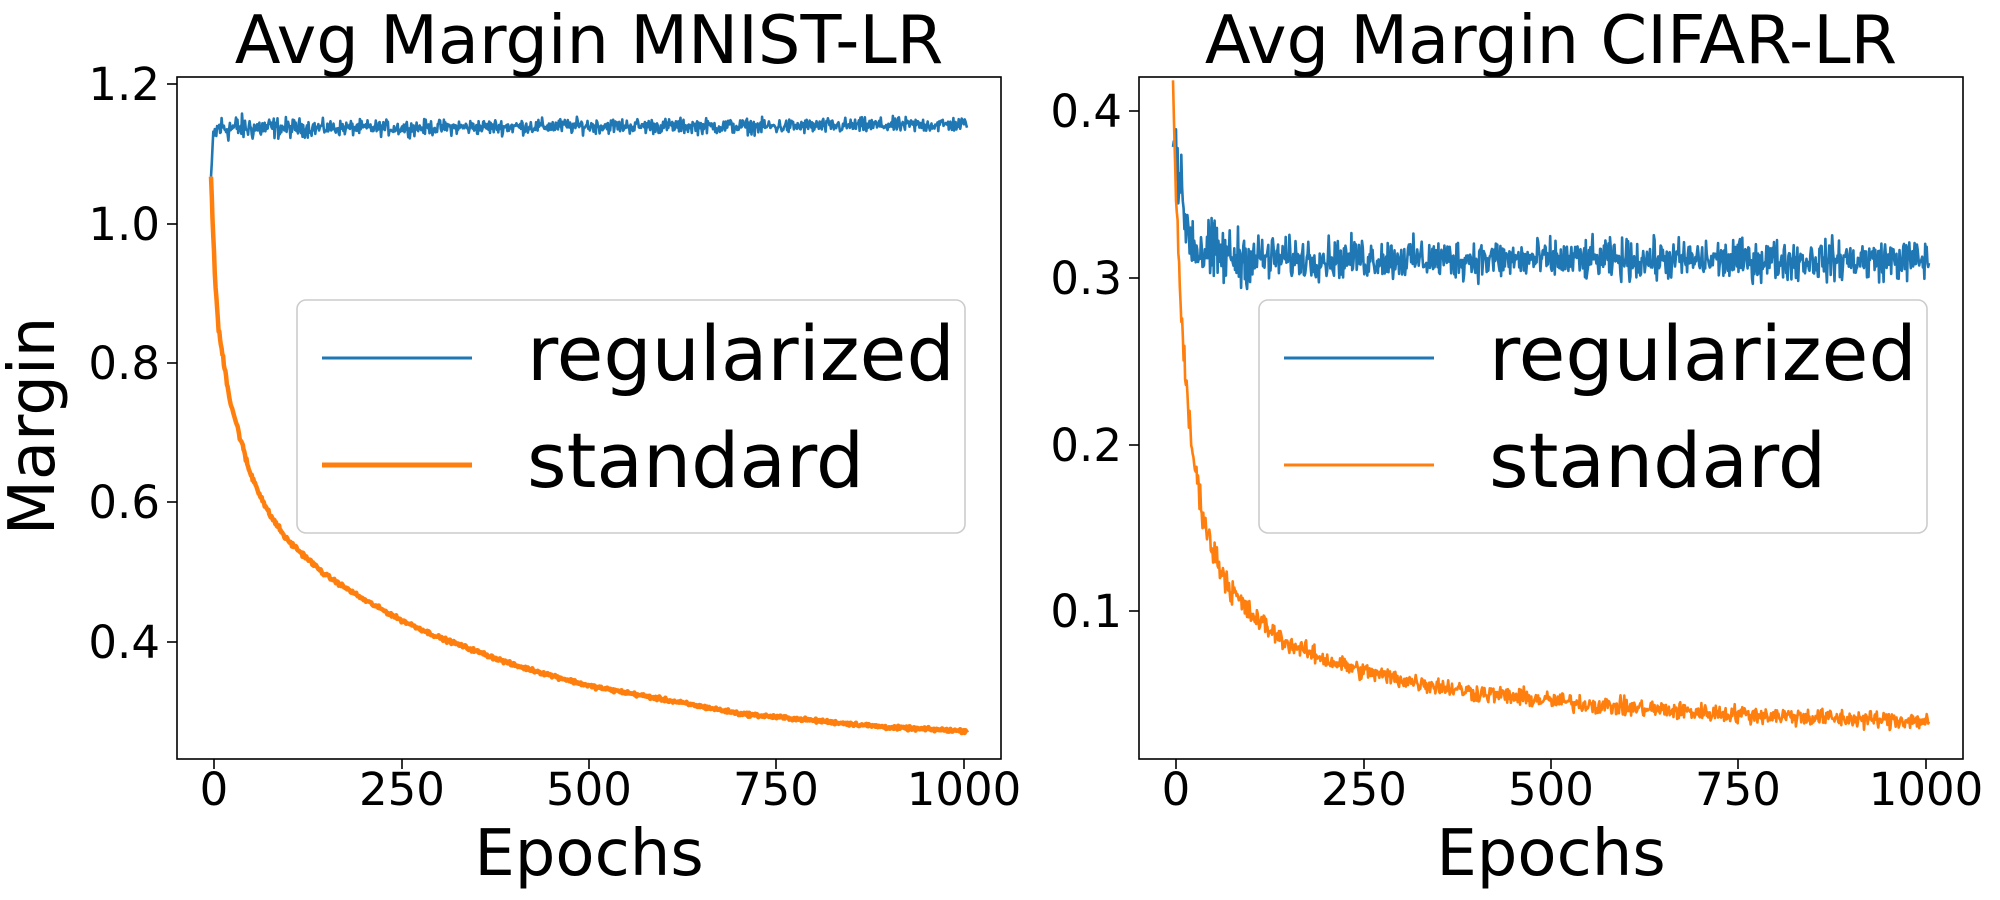  I want to click on y-tick-label: 1.0, so click(124, 224).